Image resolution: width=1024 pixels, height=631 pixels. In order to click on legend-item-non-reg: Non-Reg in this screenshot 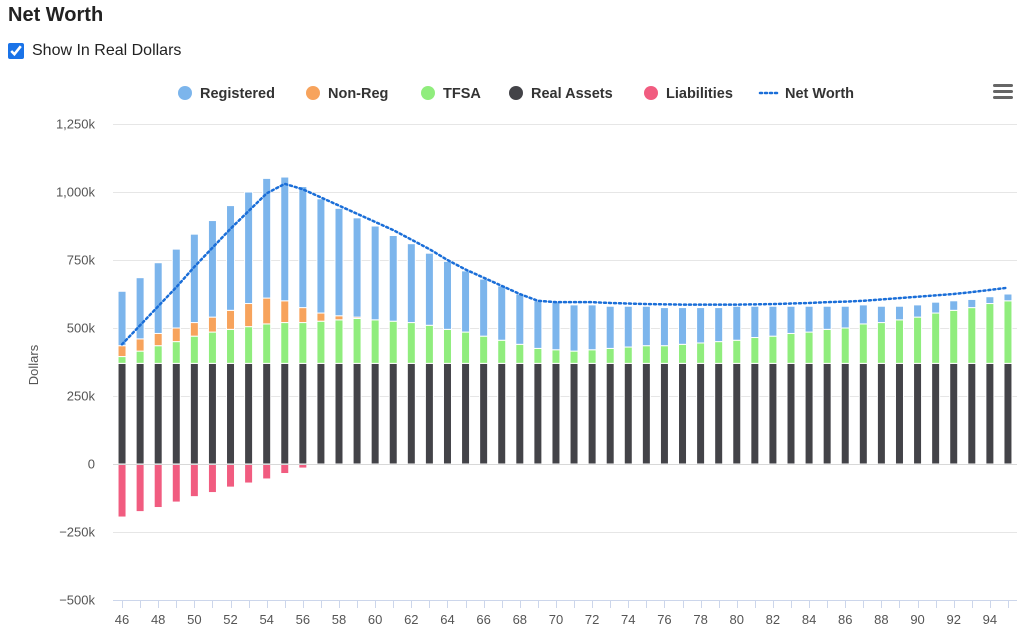, I will do `click(347, 94)`.